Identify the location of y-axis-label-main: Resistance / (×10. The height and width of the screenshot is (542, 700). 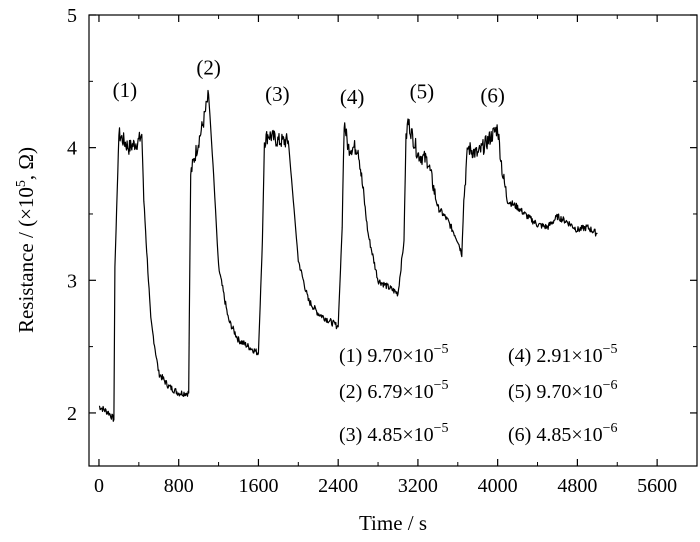
(26, 260).